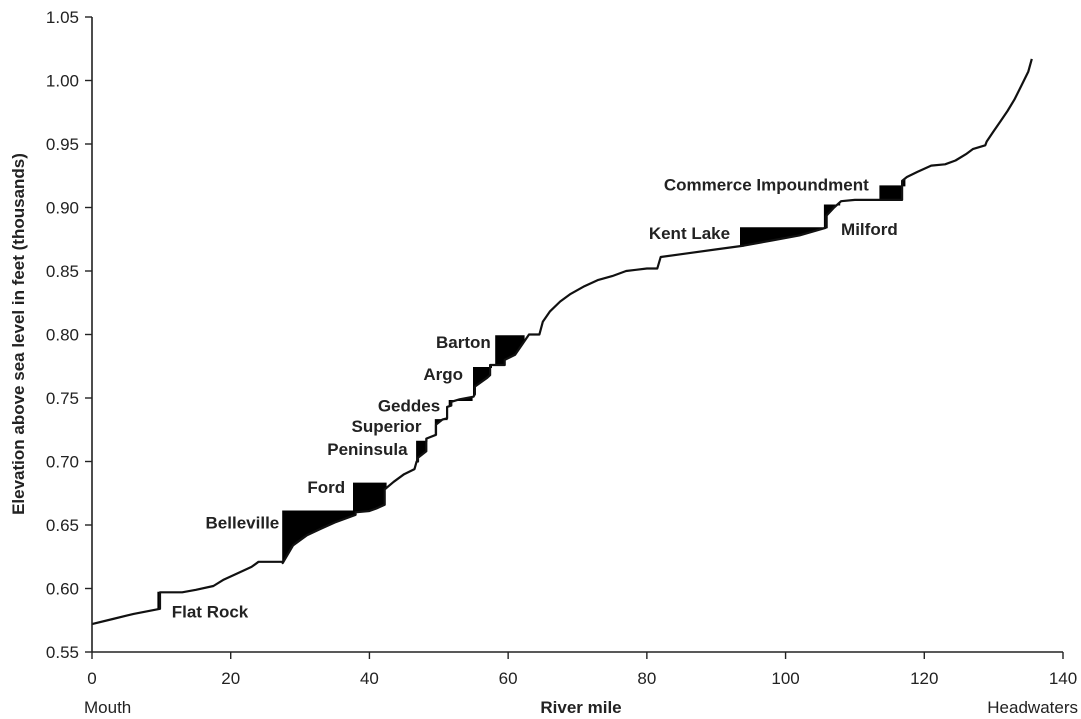 The image size is (1081, 719). What do you see at coordinates (369, 678) in the screenshot?
I see `x-tick-label: 40` at bounding box center [369, 678].